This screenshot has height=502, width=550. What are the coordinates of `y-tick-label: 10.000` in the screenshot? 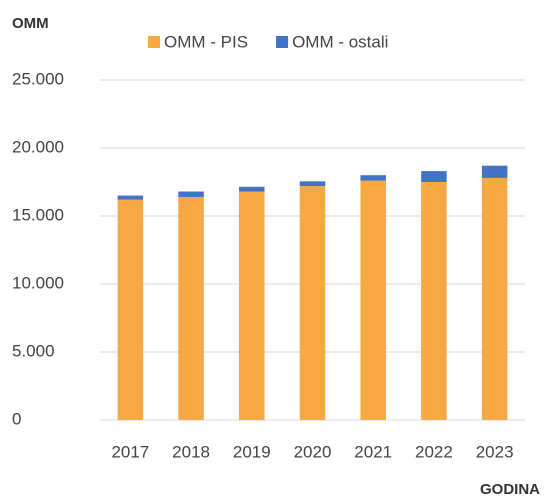 It's located at (38, 282).